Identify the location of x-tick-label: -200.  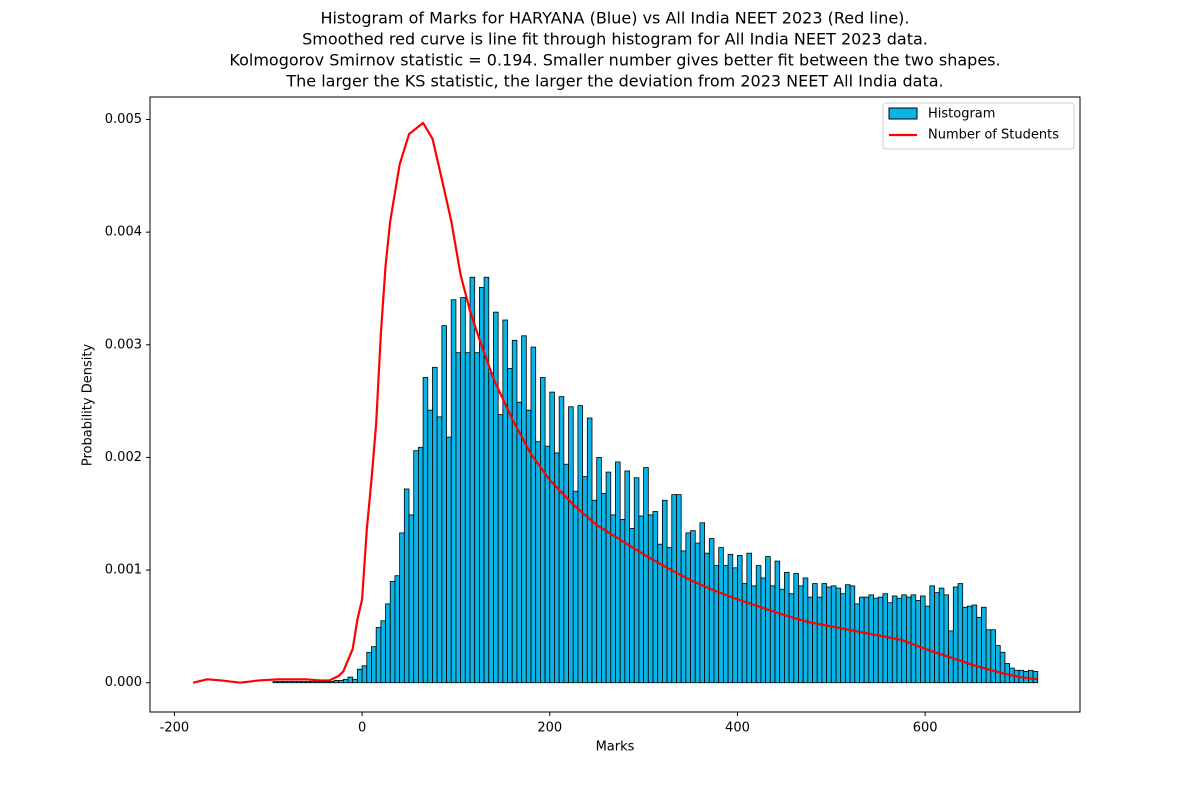
(175, 728).